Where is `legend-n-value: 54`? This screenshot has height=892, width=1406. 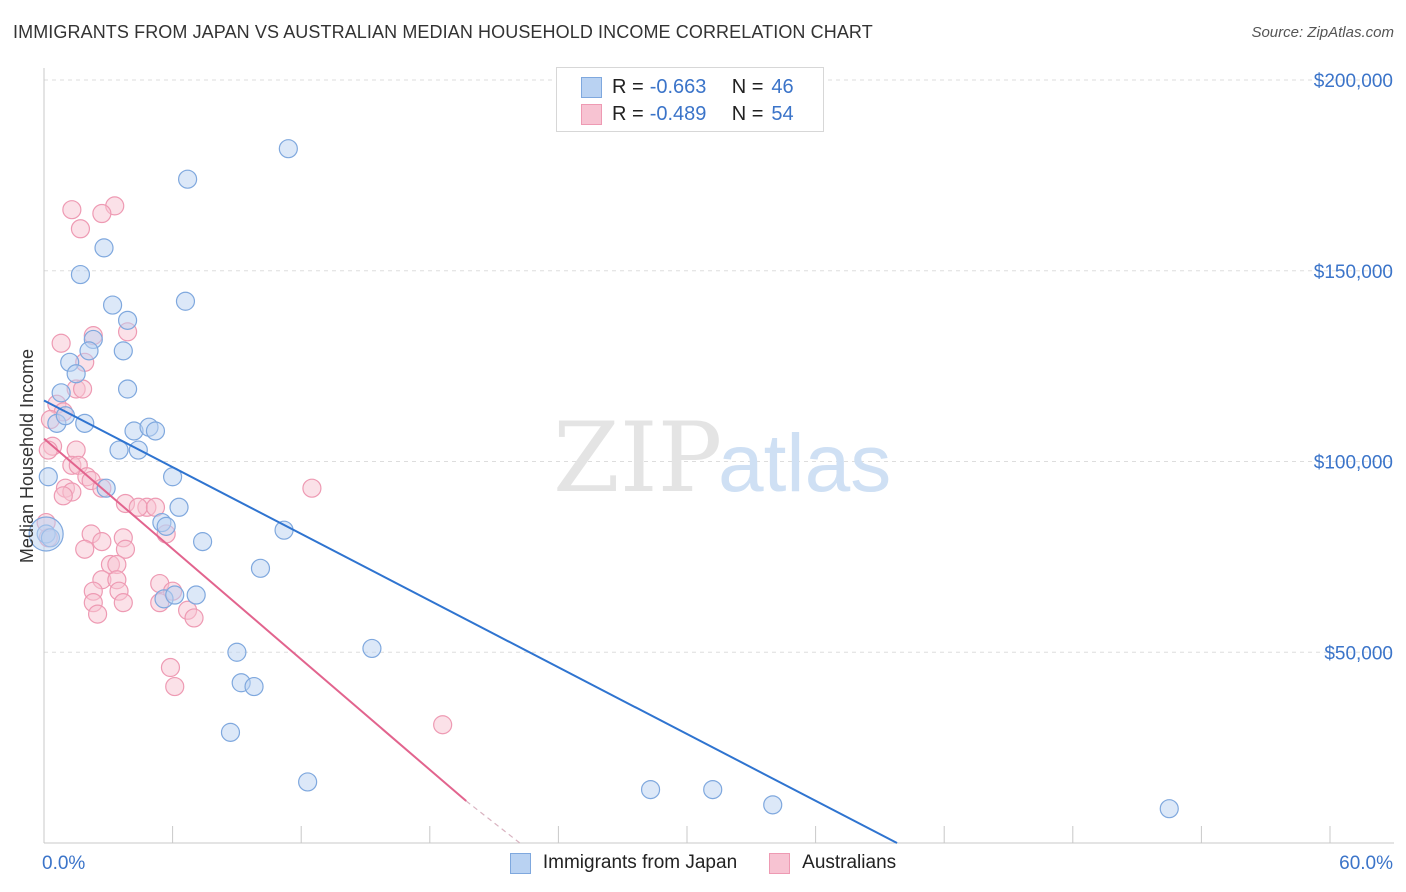
legend-n-value: 54 is located at coordinates (782, 113).